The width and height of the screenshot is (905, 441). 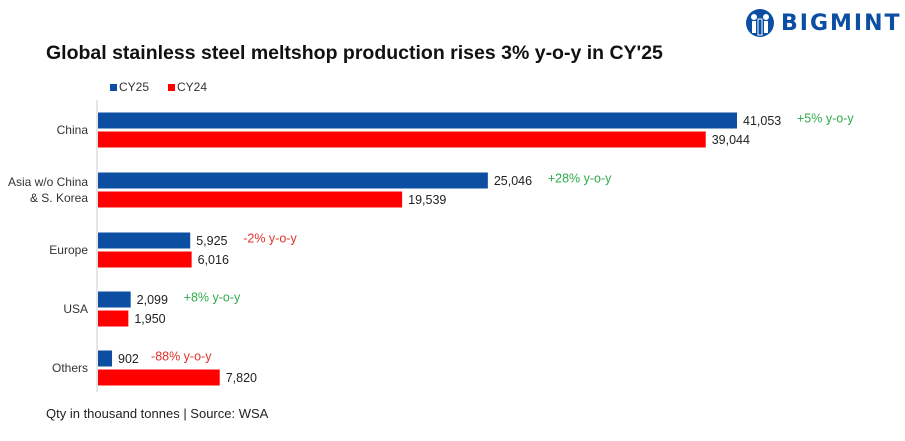 What do you see at coordinates (241, 378) in the screenshot?
I see `data-label-cy24: 7,820` at bounding box center [241, 378].